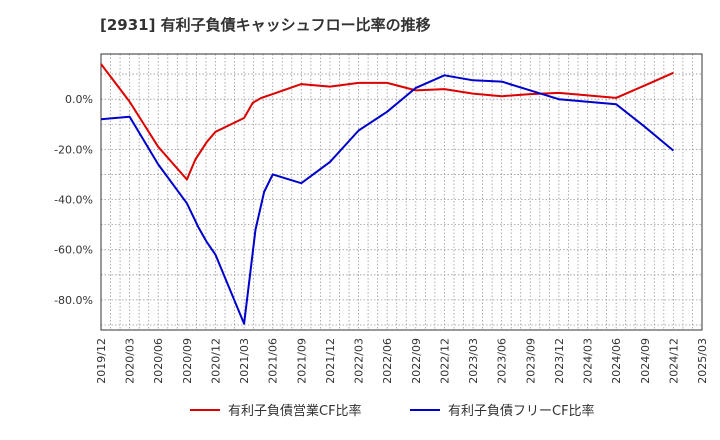  I want to click on x-tick-label: 2021/06, so click(273, 361).